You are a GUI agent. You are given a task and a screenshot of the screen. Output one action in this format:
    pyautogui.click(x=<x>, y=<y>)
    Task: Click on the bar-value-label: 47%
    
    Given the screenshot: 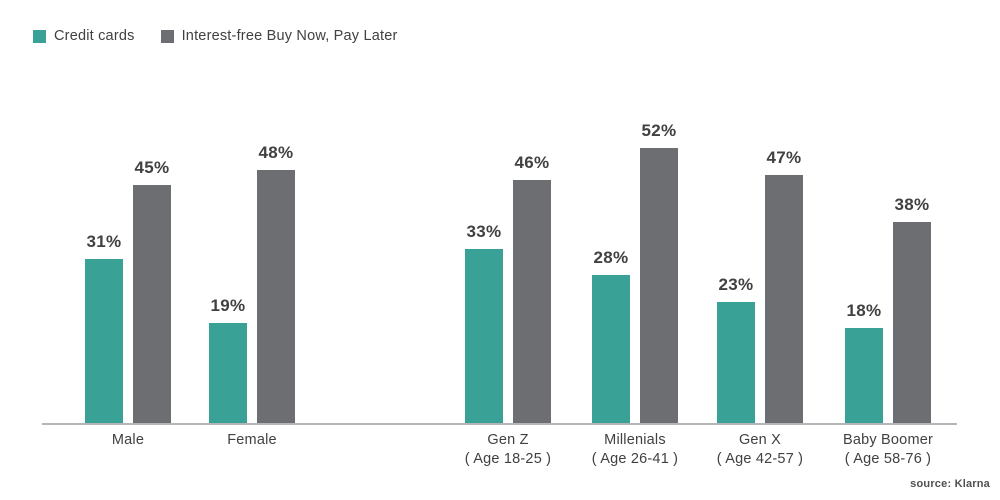 What is the action you would take?
    pyautogui.click(x=784, y=157)
    